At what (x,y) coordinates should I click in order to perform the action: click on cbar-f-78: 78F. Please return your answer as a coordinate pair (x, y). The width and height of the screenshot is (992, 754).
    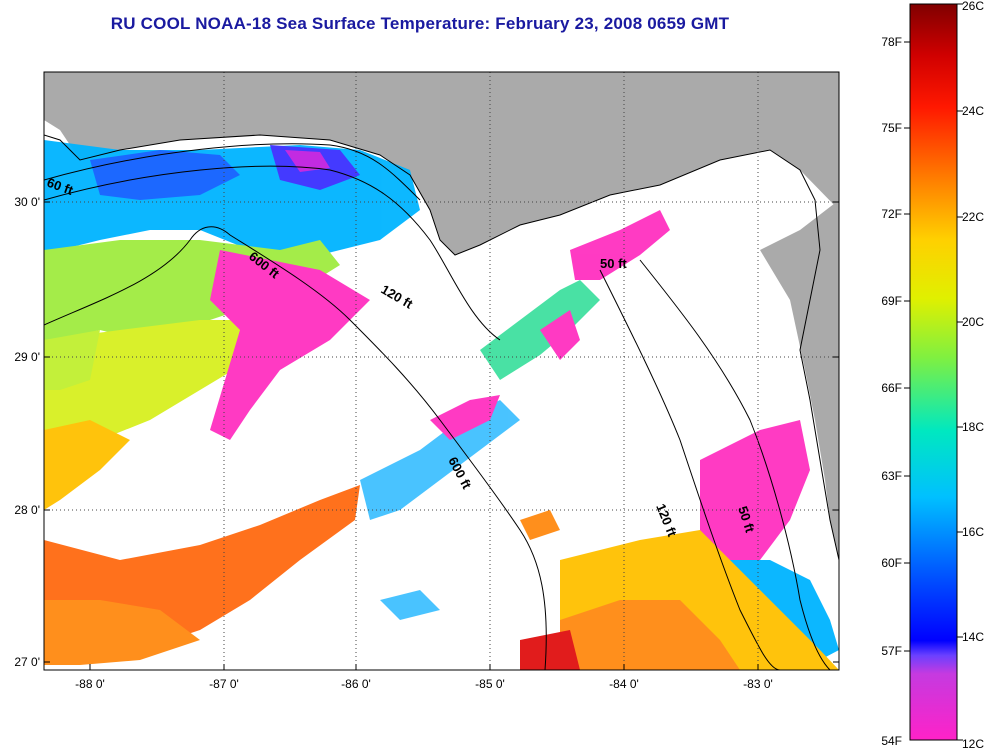
    Looking at the image, I should click on (891, 42).